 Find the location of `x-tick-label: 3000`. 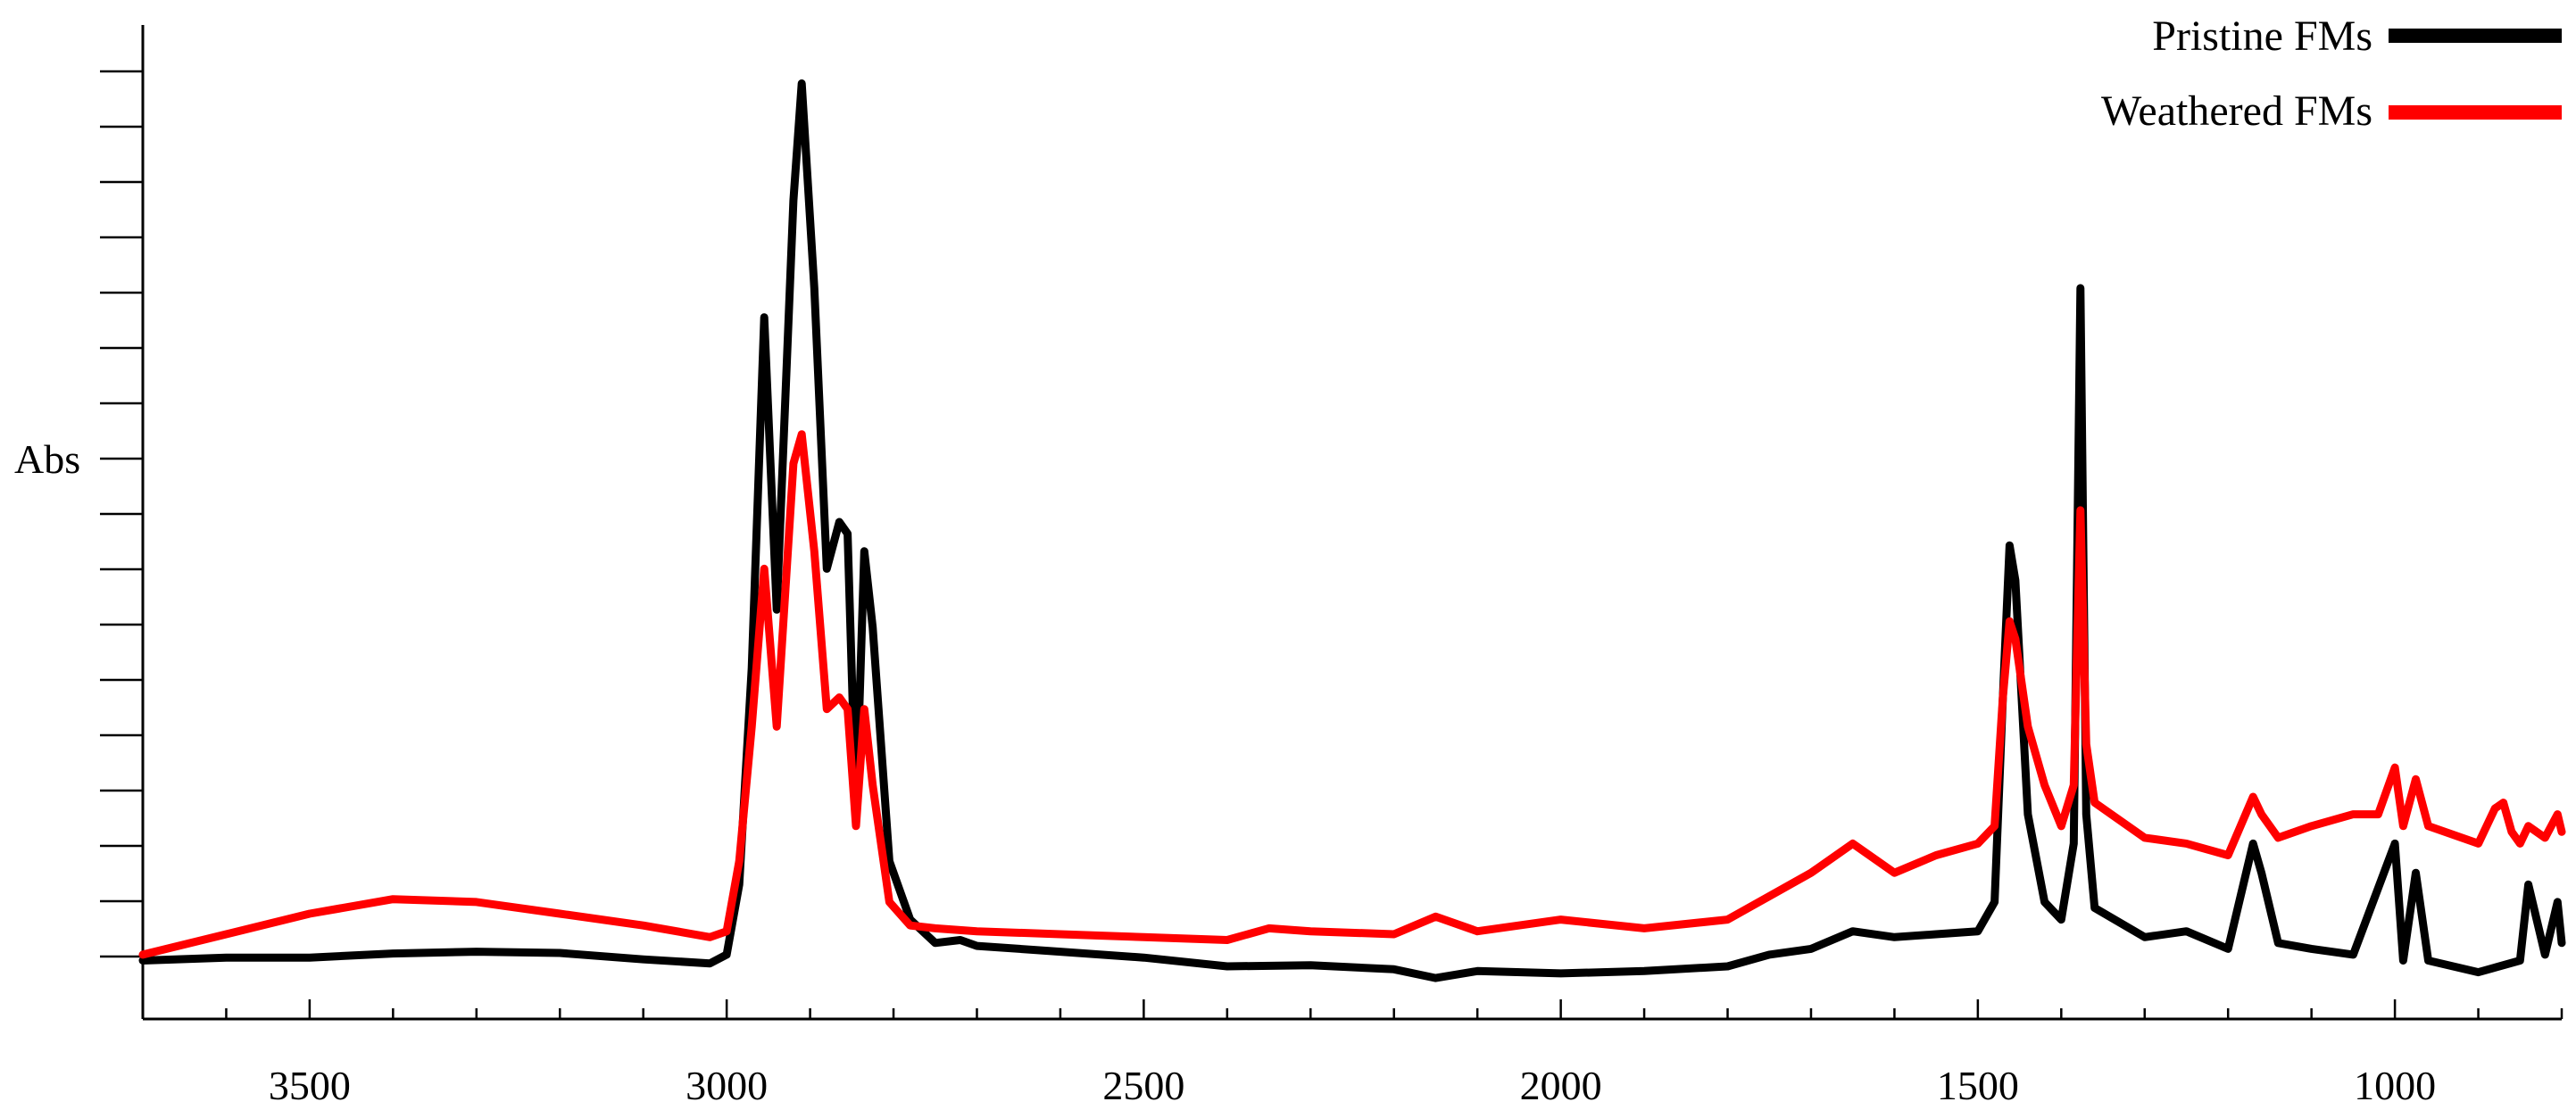

x-tick-label: 3000 is located at coordinates (727, 1085).